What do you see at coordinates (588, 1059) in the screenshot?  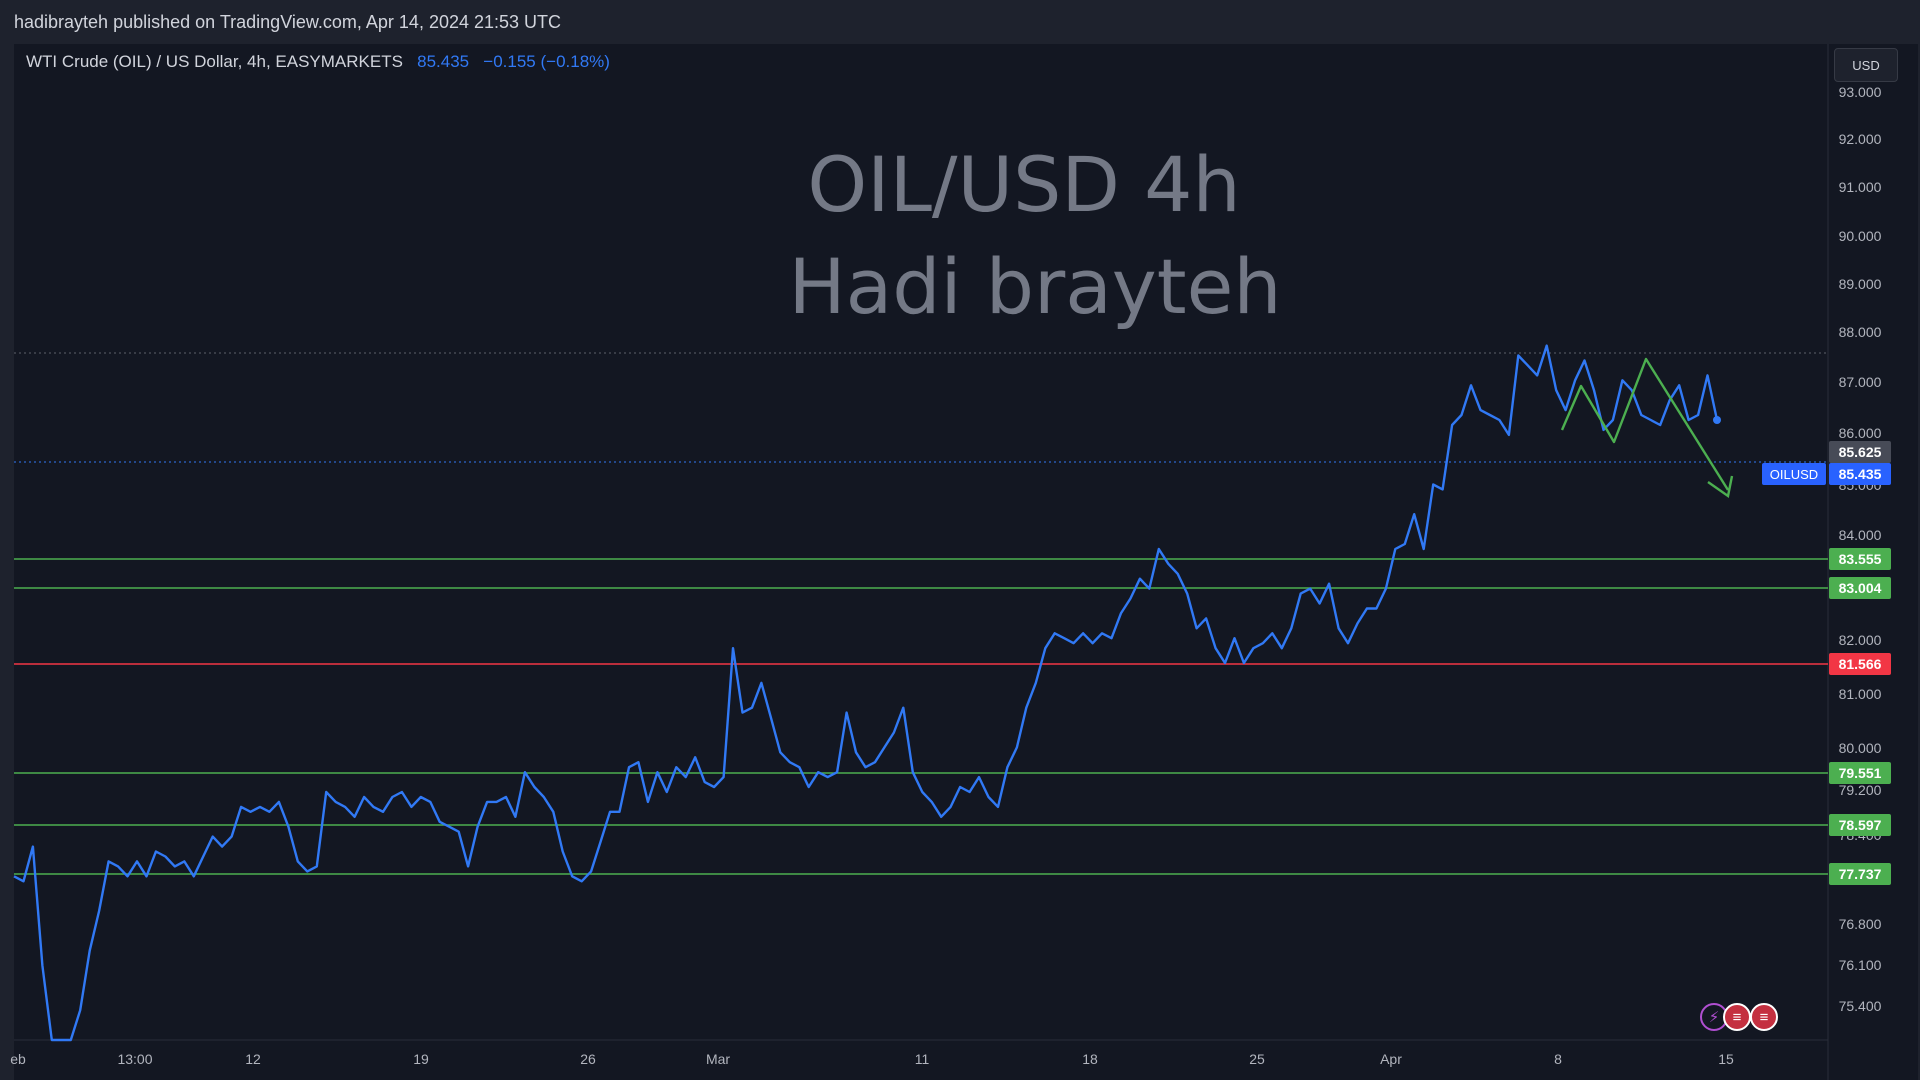 I see `x-tick-label: 26` at bounding box center [588, 1059].